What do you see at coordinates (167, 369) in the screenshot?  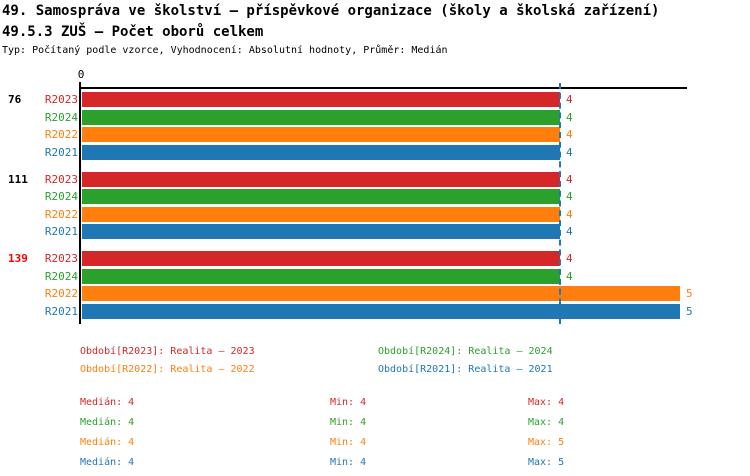 I see `legend-item: Období[R2022]: Realita – 2022` at bounding box center [167, 369].